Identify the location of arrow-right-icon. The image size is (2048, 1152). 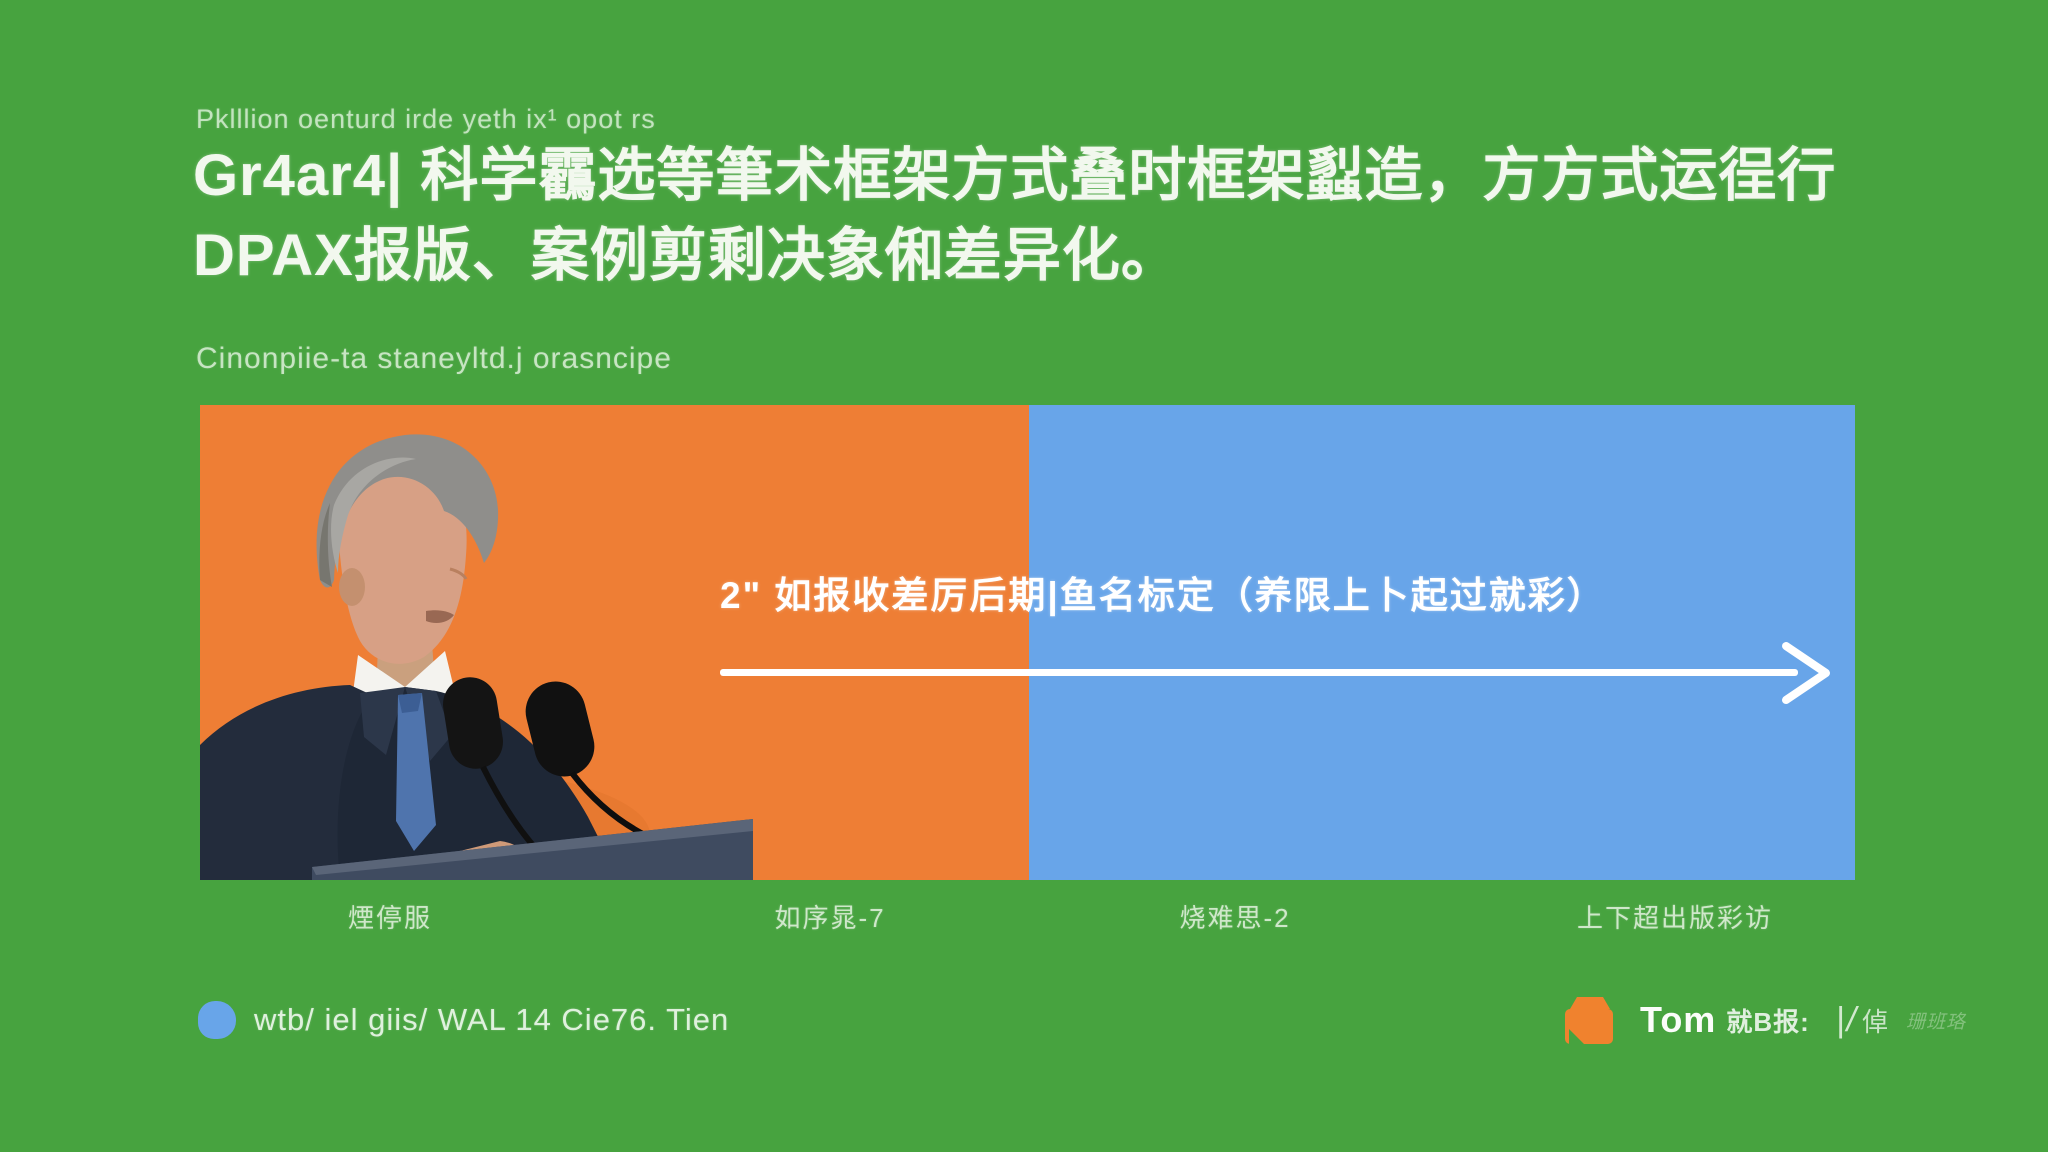
(1806, 673).